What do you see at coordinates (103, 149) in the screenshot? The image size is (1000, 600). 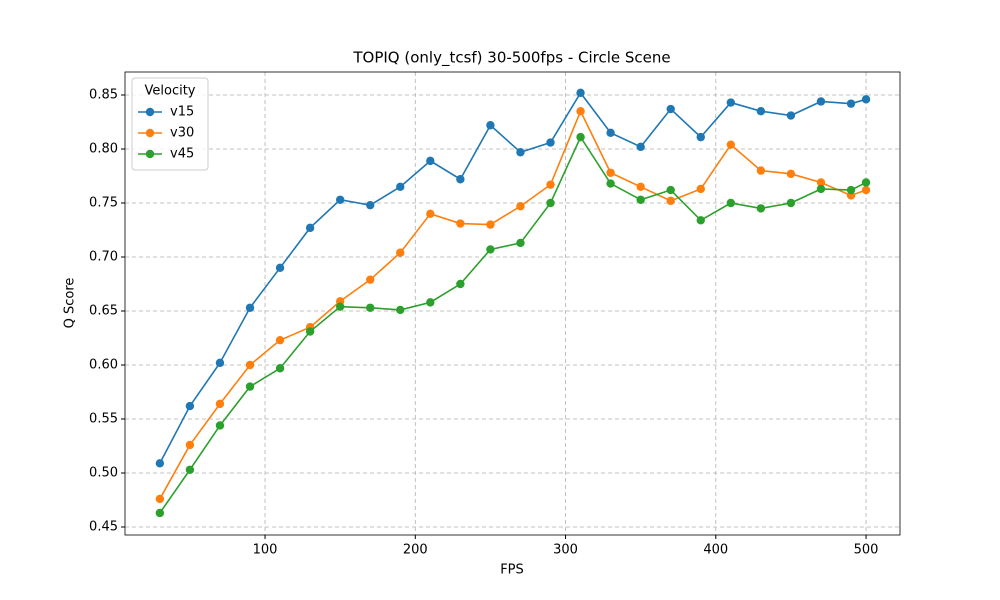 I see `y-tick-label: 0.80` at bounding box center [103, 149].